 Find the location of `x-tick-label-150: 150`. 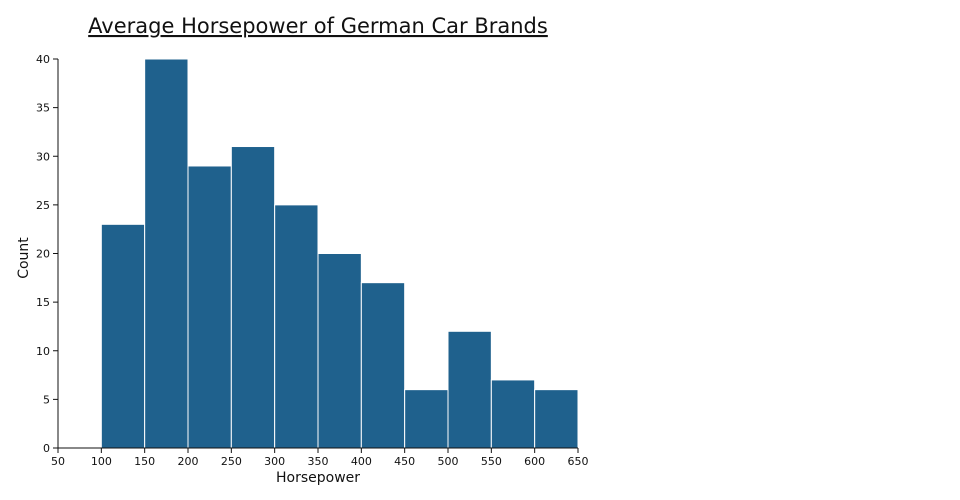

x-tick-label-150: 150 is located at coordinates (144, 461).